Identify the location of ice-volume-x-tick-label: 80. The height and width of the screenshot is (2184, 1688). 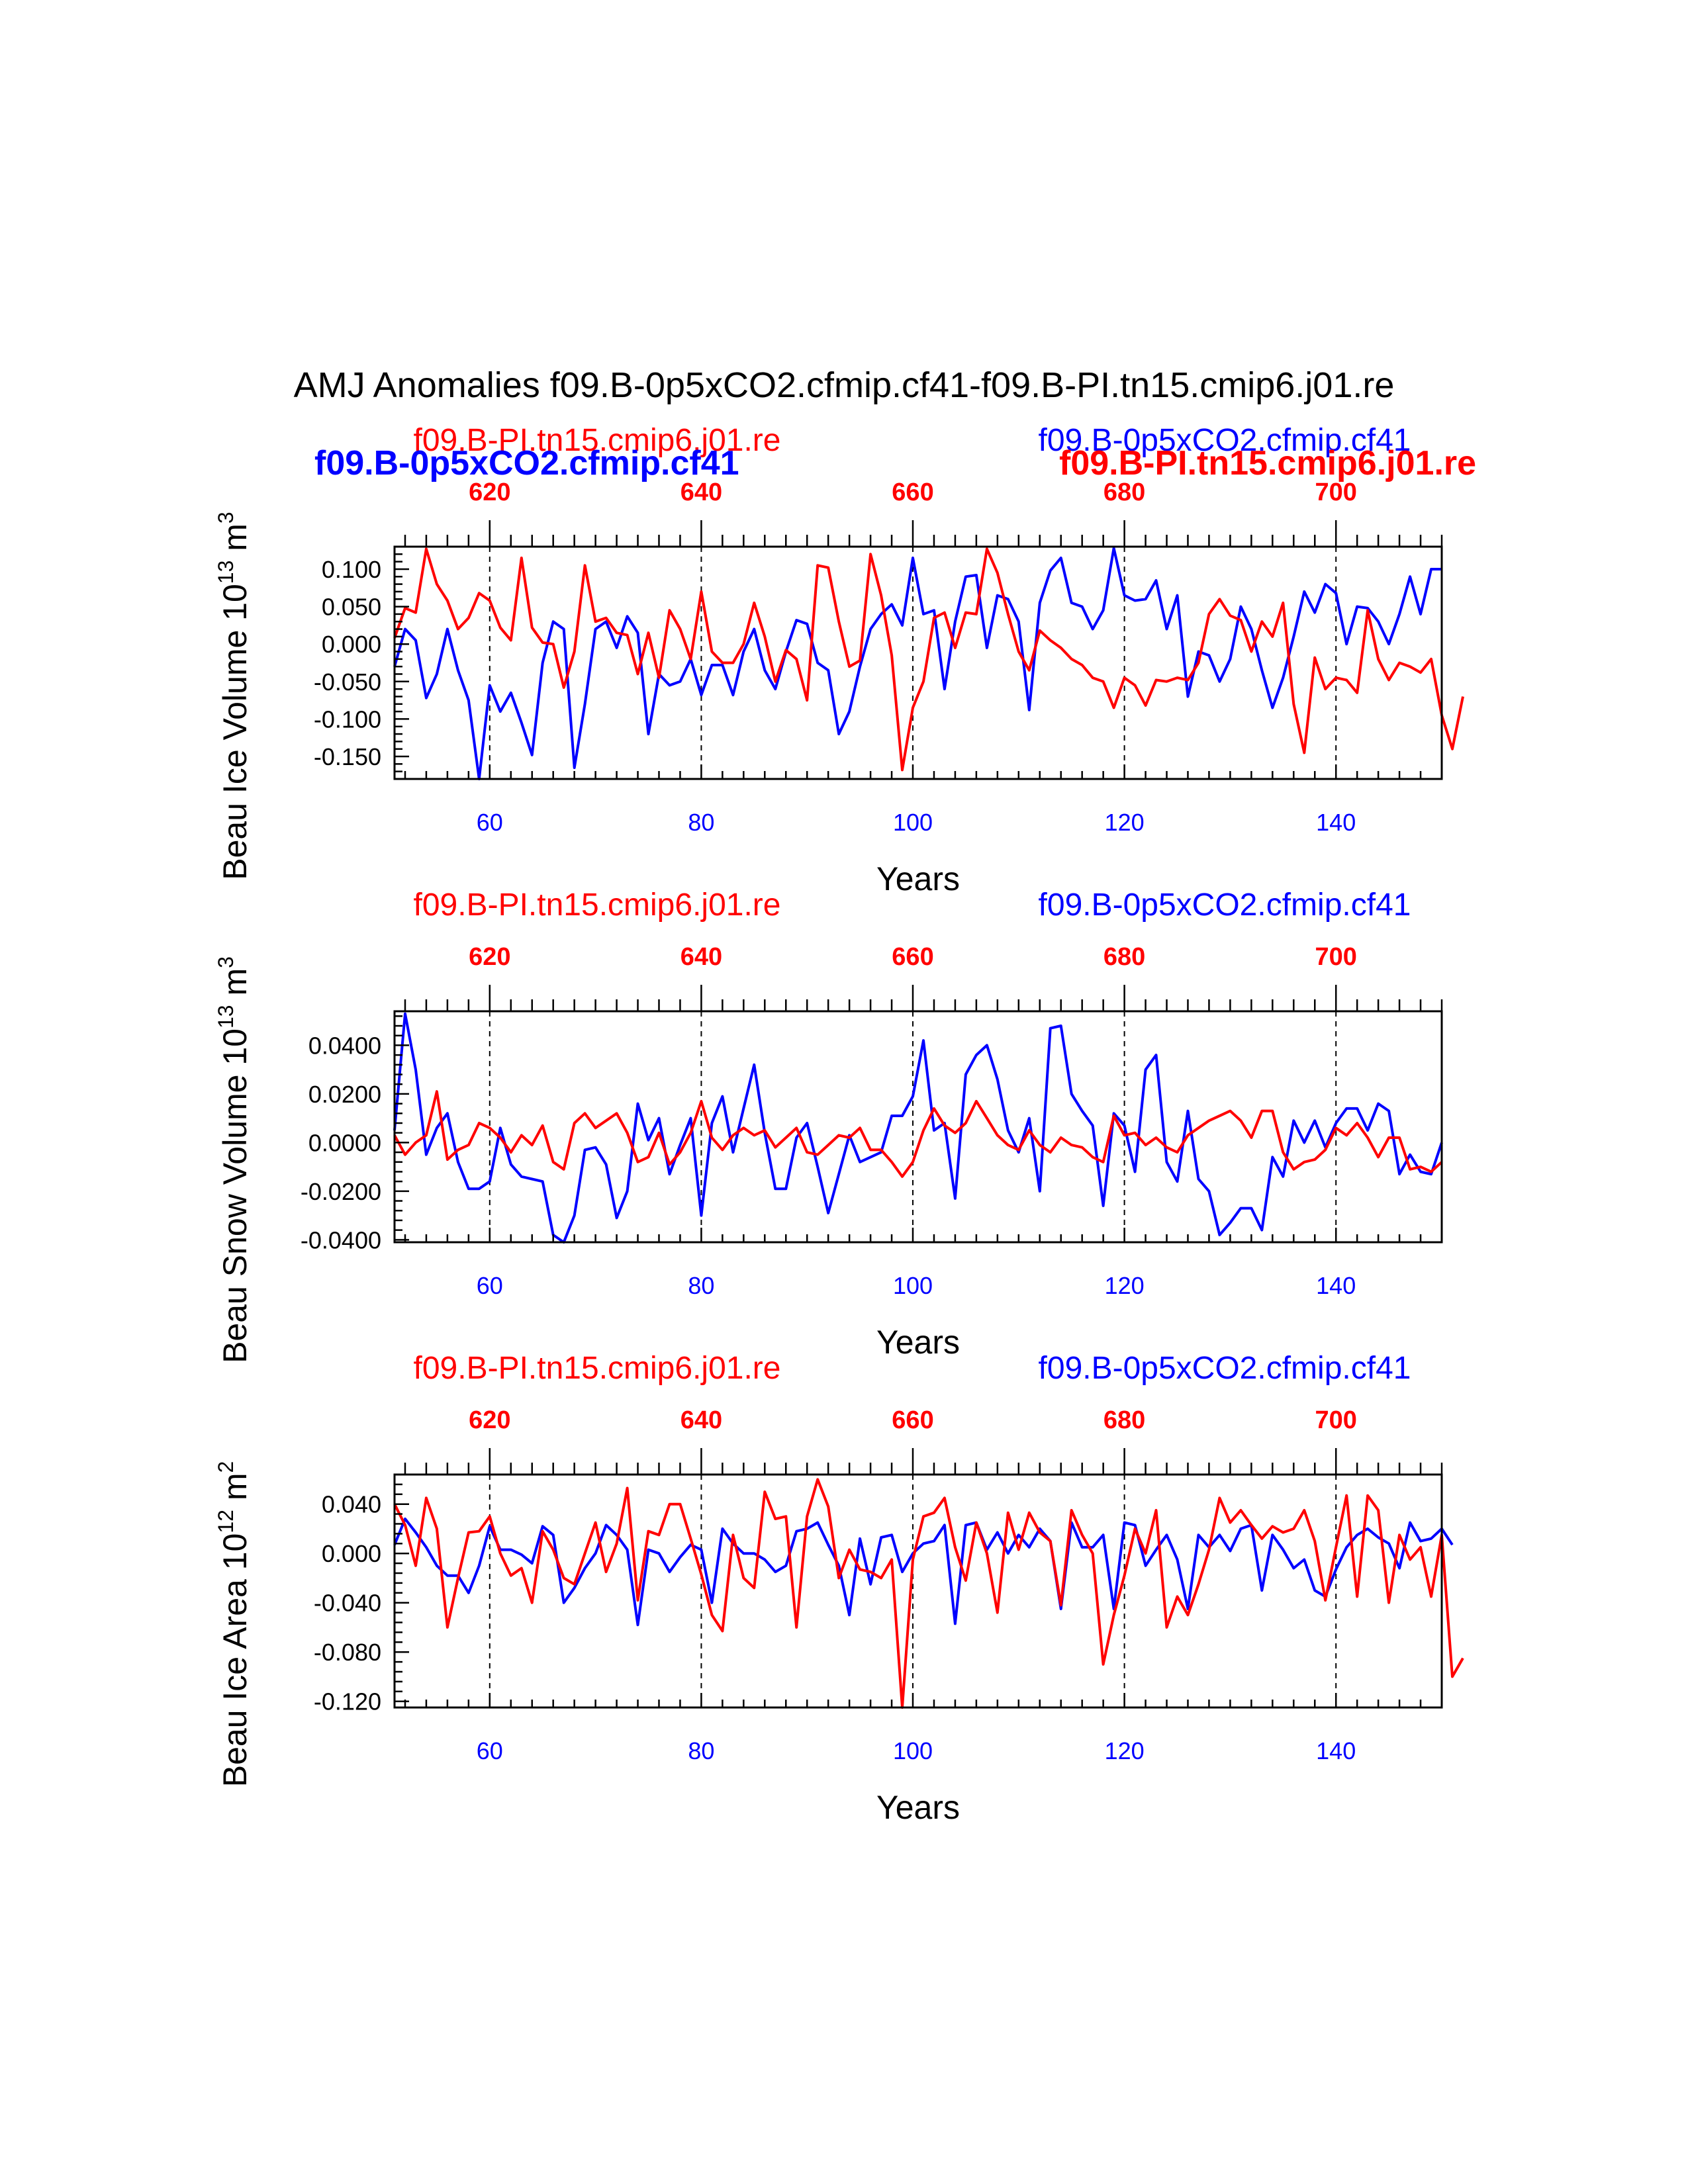
(701, 822).